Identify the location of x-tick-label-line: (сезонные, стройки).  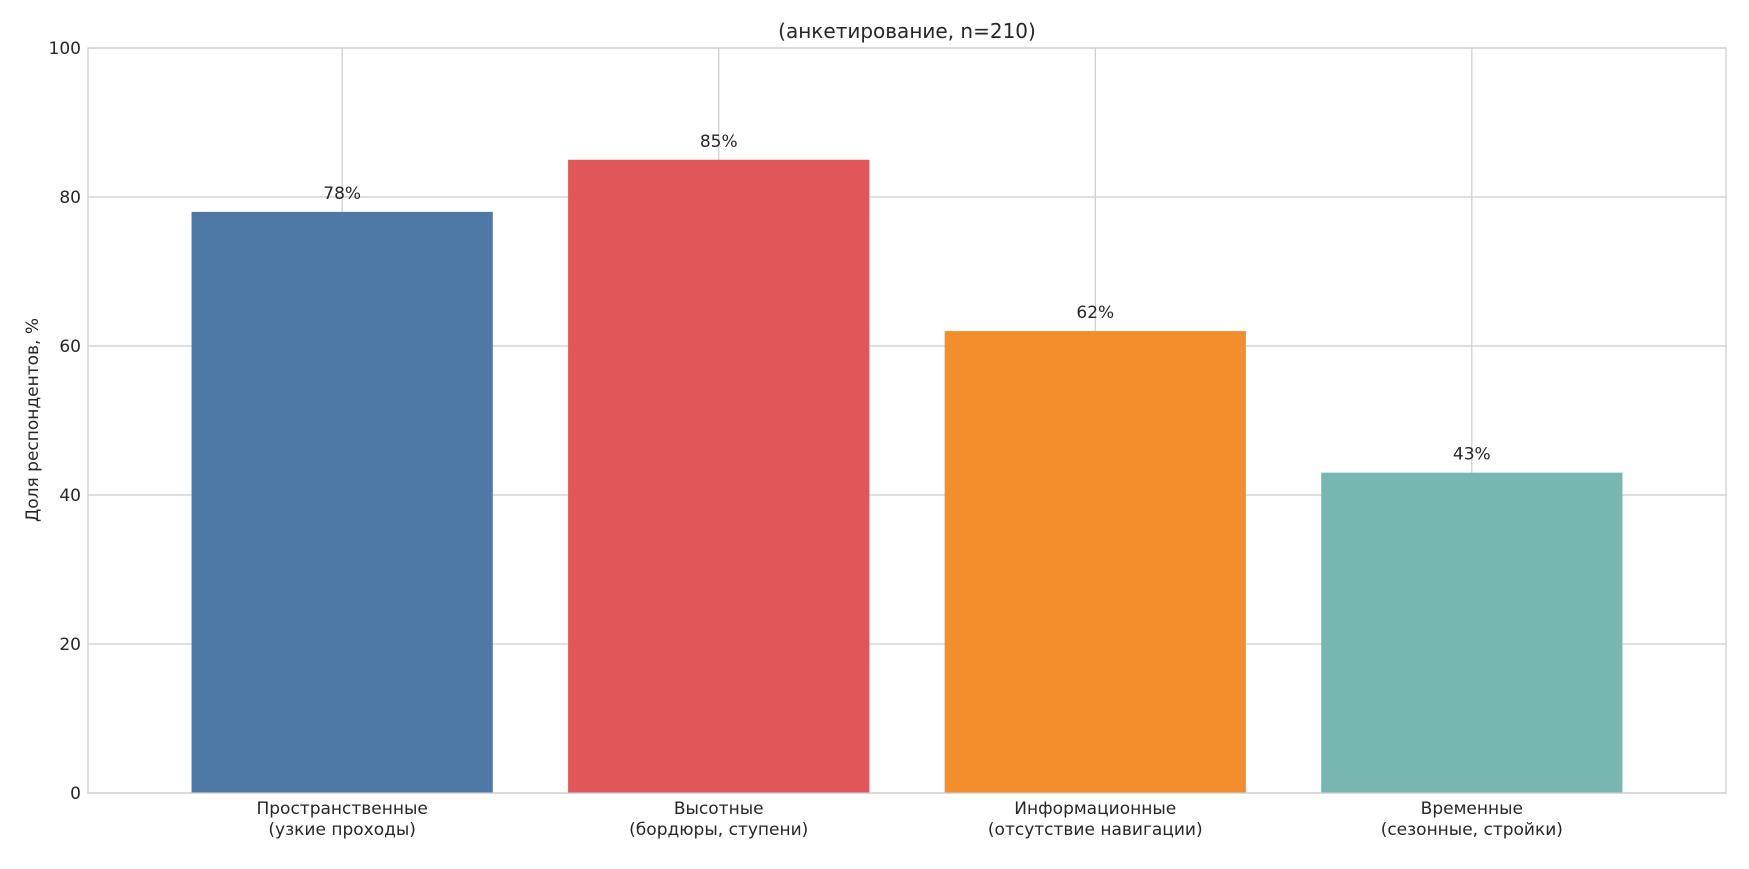
(1472, 830).